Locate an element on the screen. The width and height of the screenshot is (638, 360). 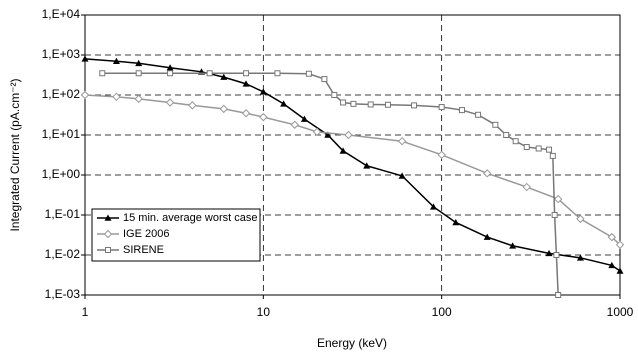
legend-label: SIRENE is located at coordinates (143, 250).